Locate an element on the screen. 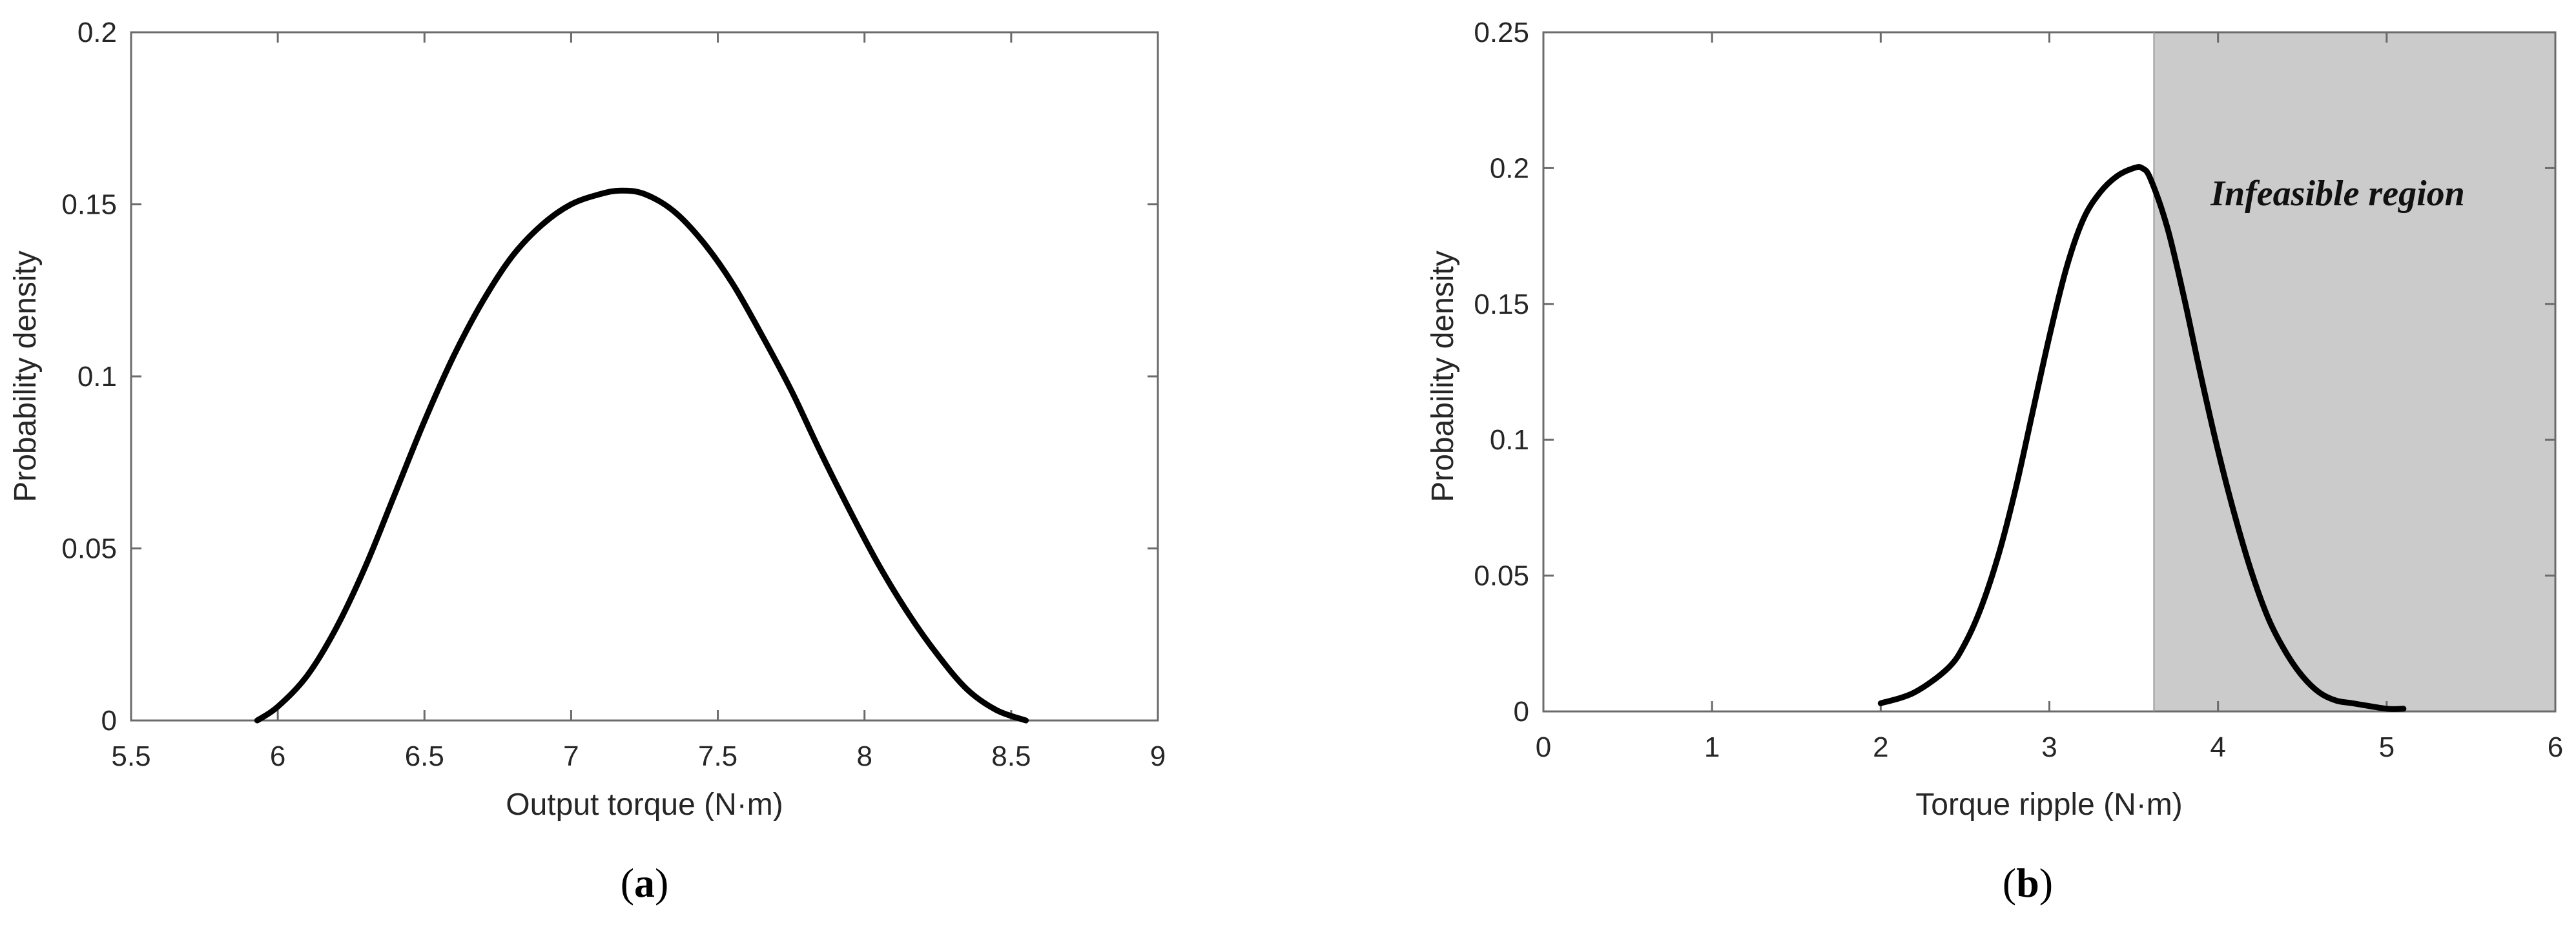 The height and width of the screenshot is (929, 2576). panel-b-y-tick-label: 0.25 is located at coordinates (1501, 32).